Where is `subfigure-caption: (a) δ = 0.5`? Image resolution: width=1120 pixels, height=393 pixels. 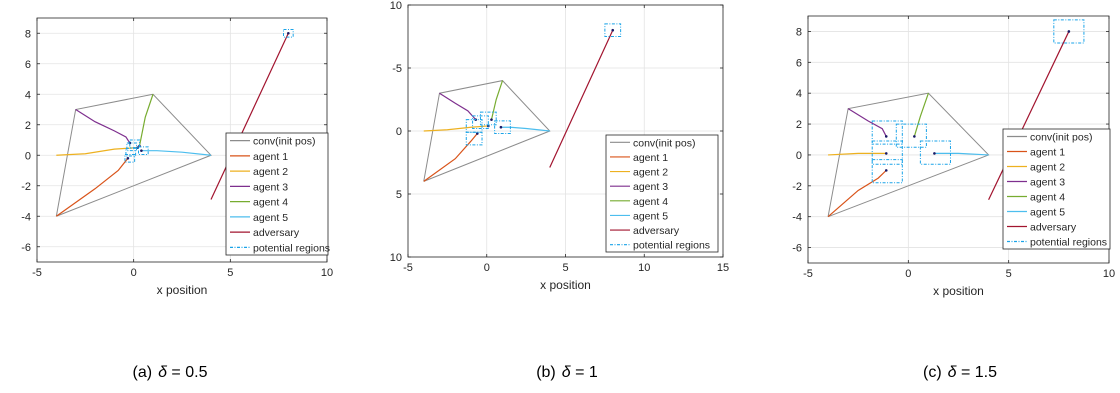 subfigure-caption: (a) δ = 0.5 is located at coordinates (170, 372).